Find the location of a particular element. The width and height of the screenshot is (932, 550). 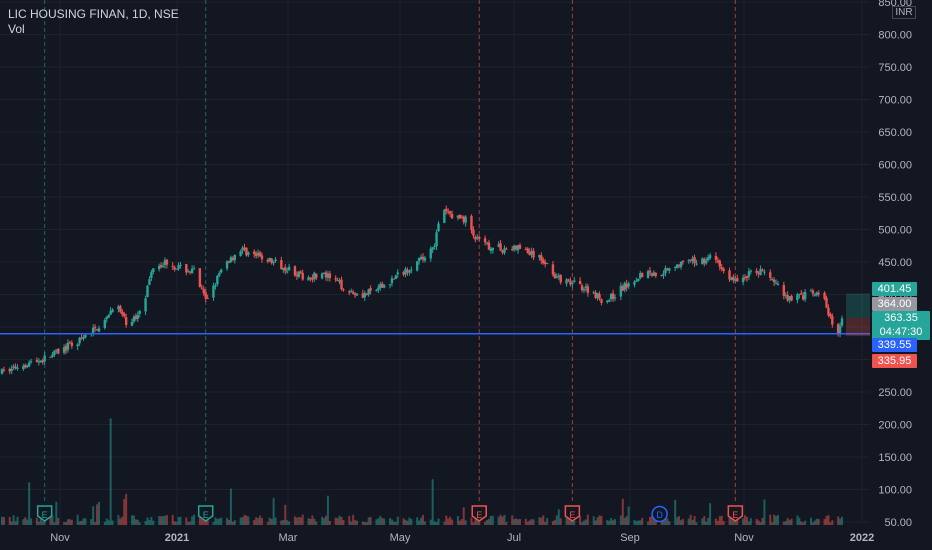

symbol-title: LIC HOUSING FINAN, 1D, NSE is located at coordinates (93, 14).